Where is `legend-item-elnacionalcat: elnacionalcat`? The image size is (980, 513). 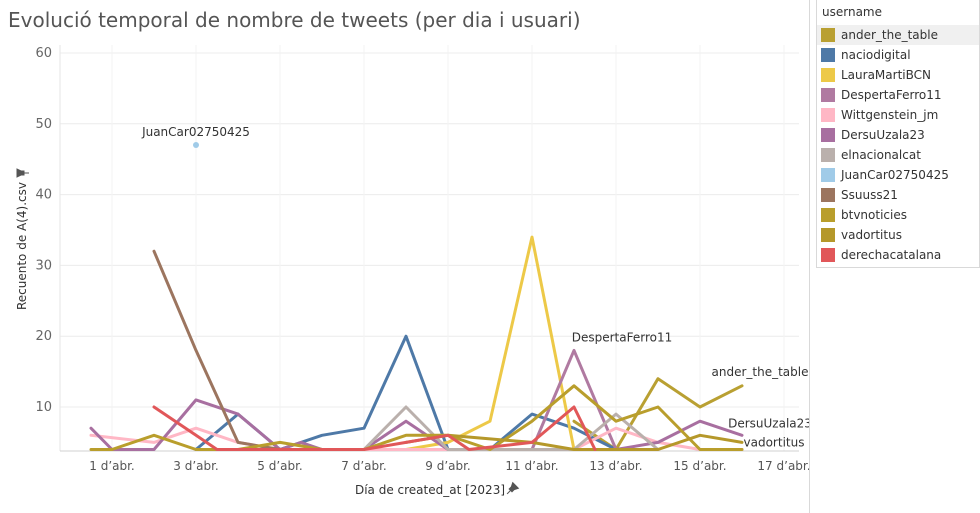
legend-item-elnacionalcat: elnacionalcat is located at coordinates (898, 155).